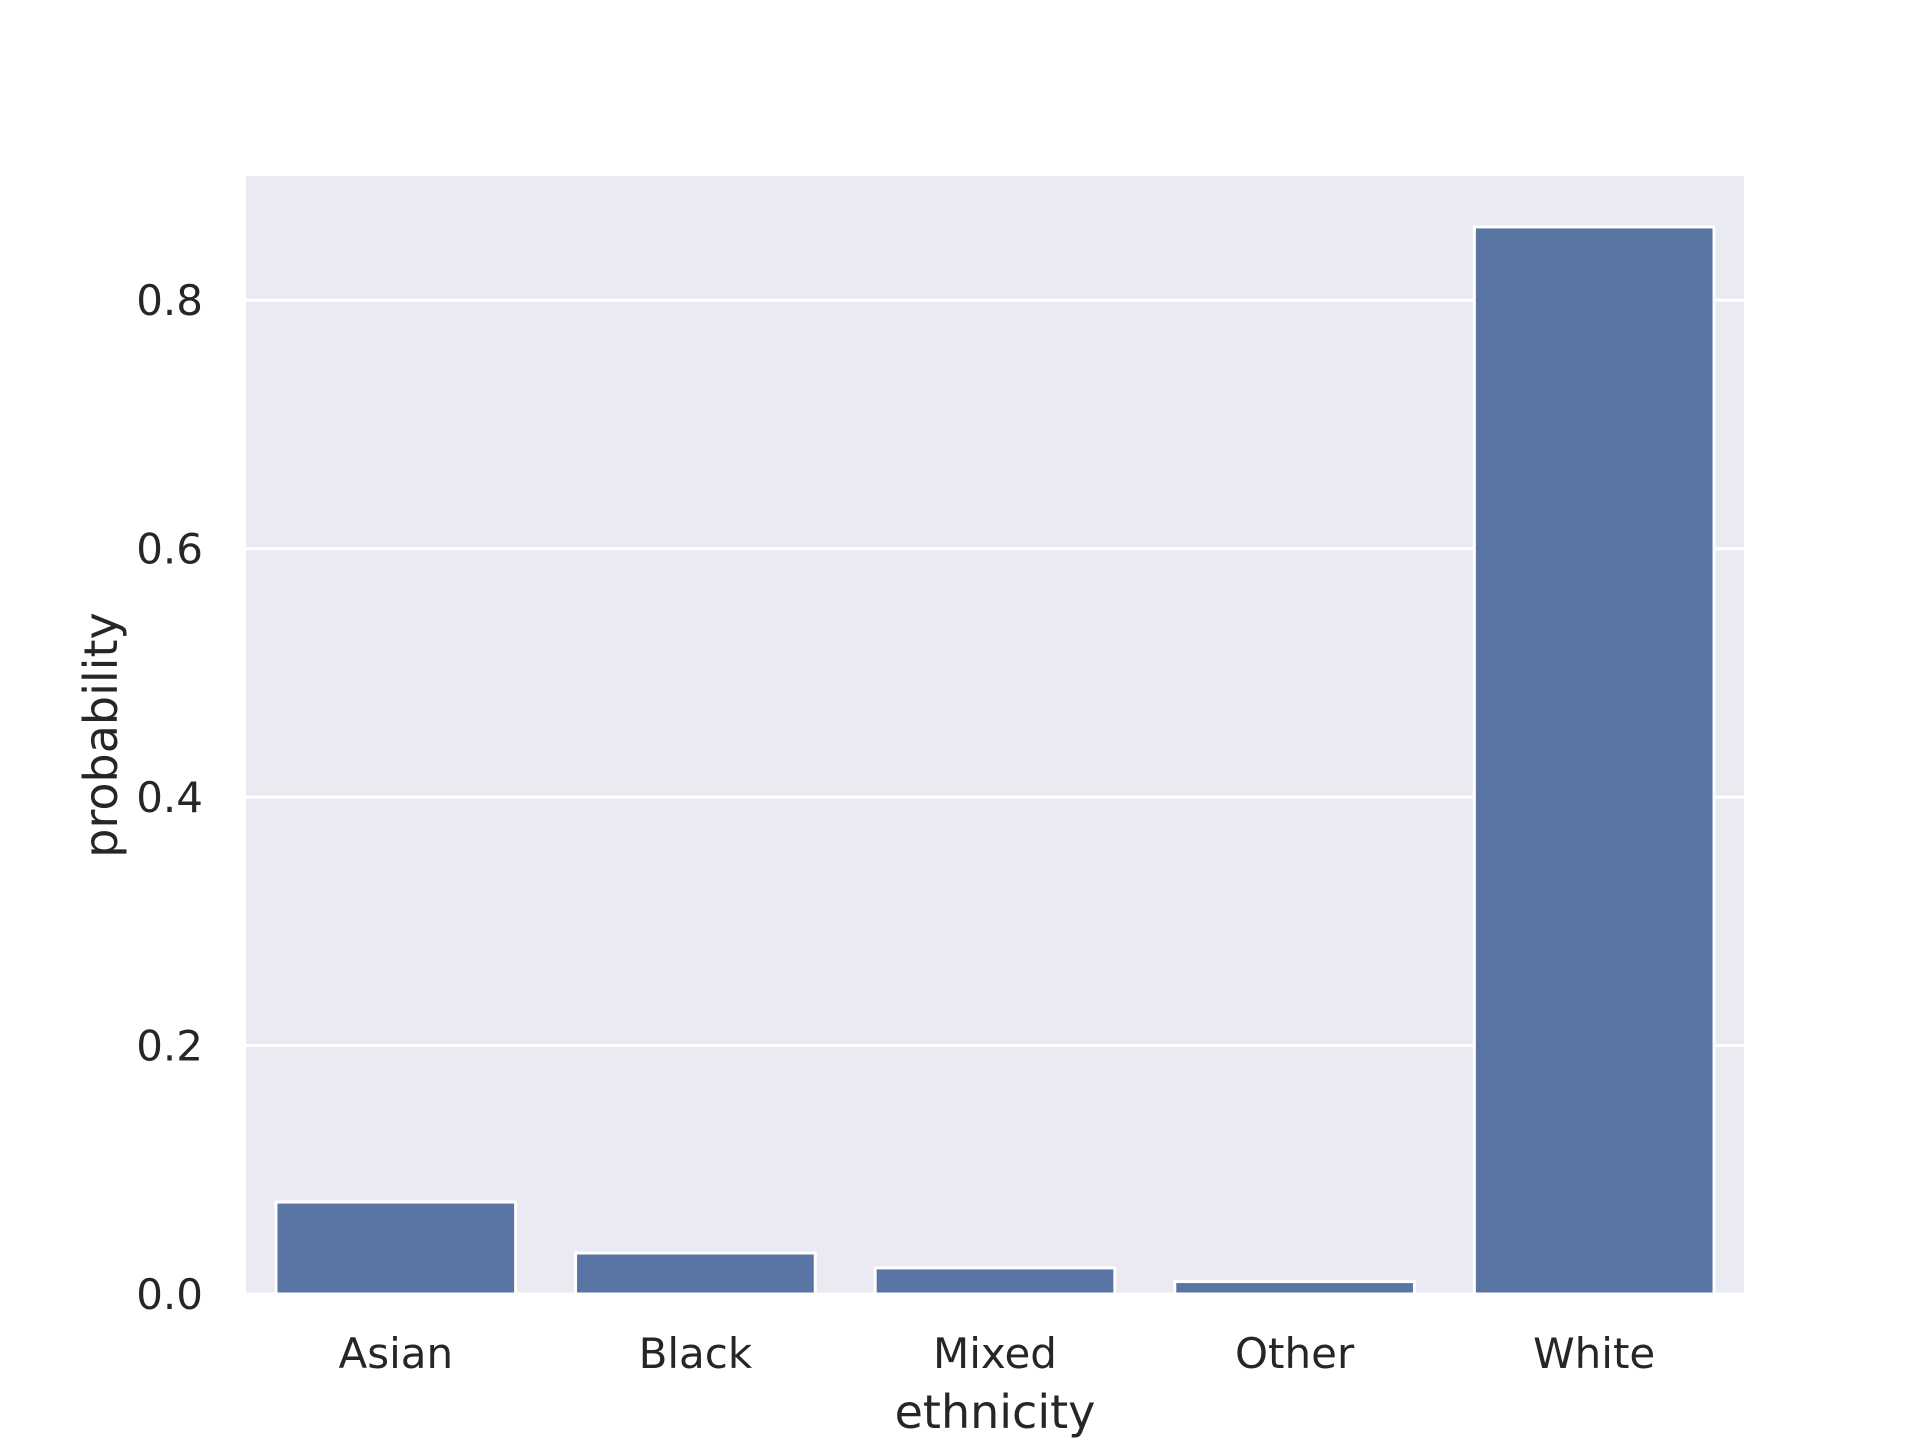 This screenshot has width=1920, height=1440. Describe the element at coordinates (169, 1046) in the screenshot. I see `y-tick-label: 0.2` at that location.